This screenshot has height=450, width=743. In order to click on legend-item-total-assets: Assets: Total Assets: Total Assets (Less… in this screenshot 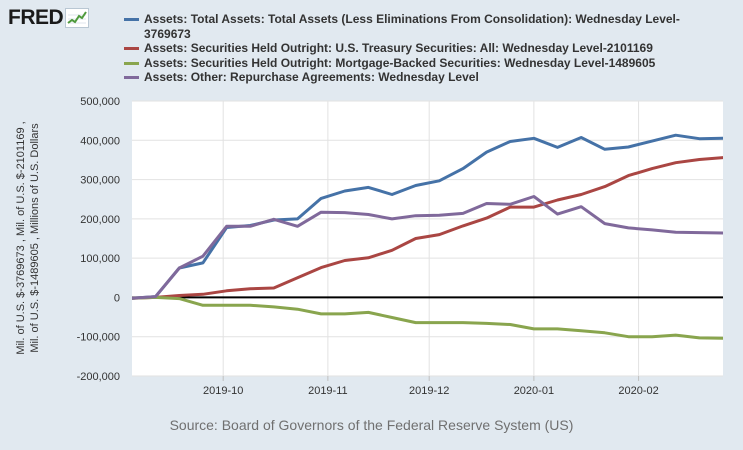, I will do `click(424, 26)`.